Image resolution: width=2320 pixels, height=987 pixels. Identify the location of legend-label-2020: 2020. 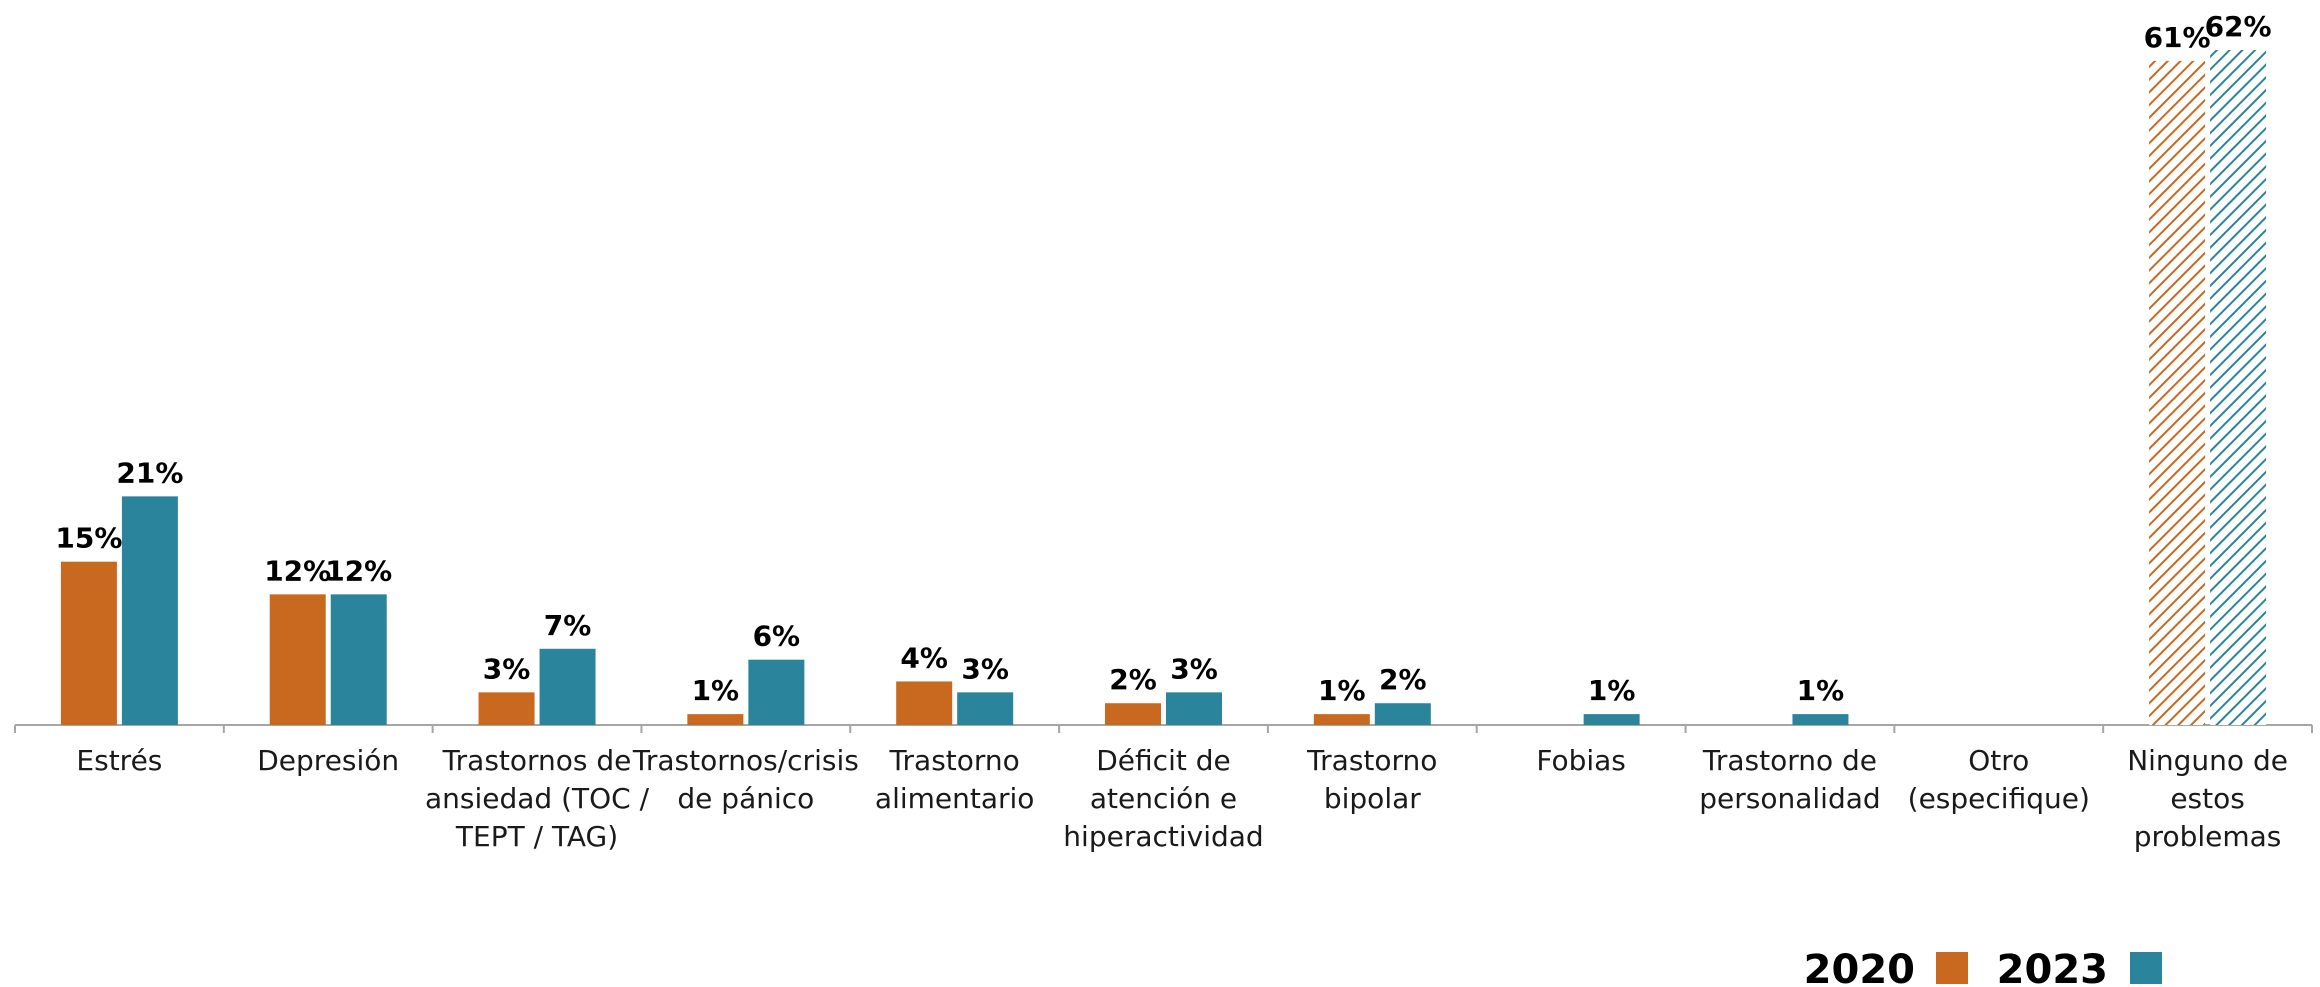
(1859, 967).